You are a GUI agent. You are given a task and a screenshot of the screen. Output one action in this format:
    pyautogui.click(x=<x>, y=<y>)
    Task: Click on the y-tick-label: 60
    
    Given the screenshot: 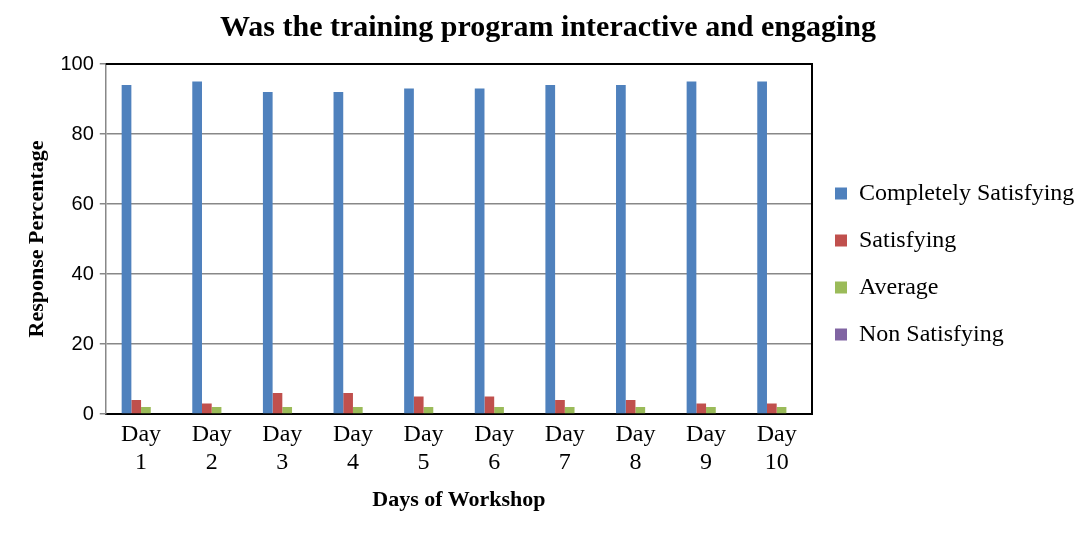 What is the action you would take?
    pyautogui.click(x=82, y=202)
    